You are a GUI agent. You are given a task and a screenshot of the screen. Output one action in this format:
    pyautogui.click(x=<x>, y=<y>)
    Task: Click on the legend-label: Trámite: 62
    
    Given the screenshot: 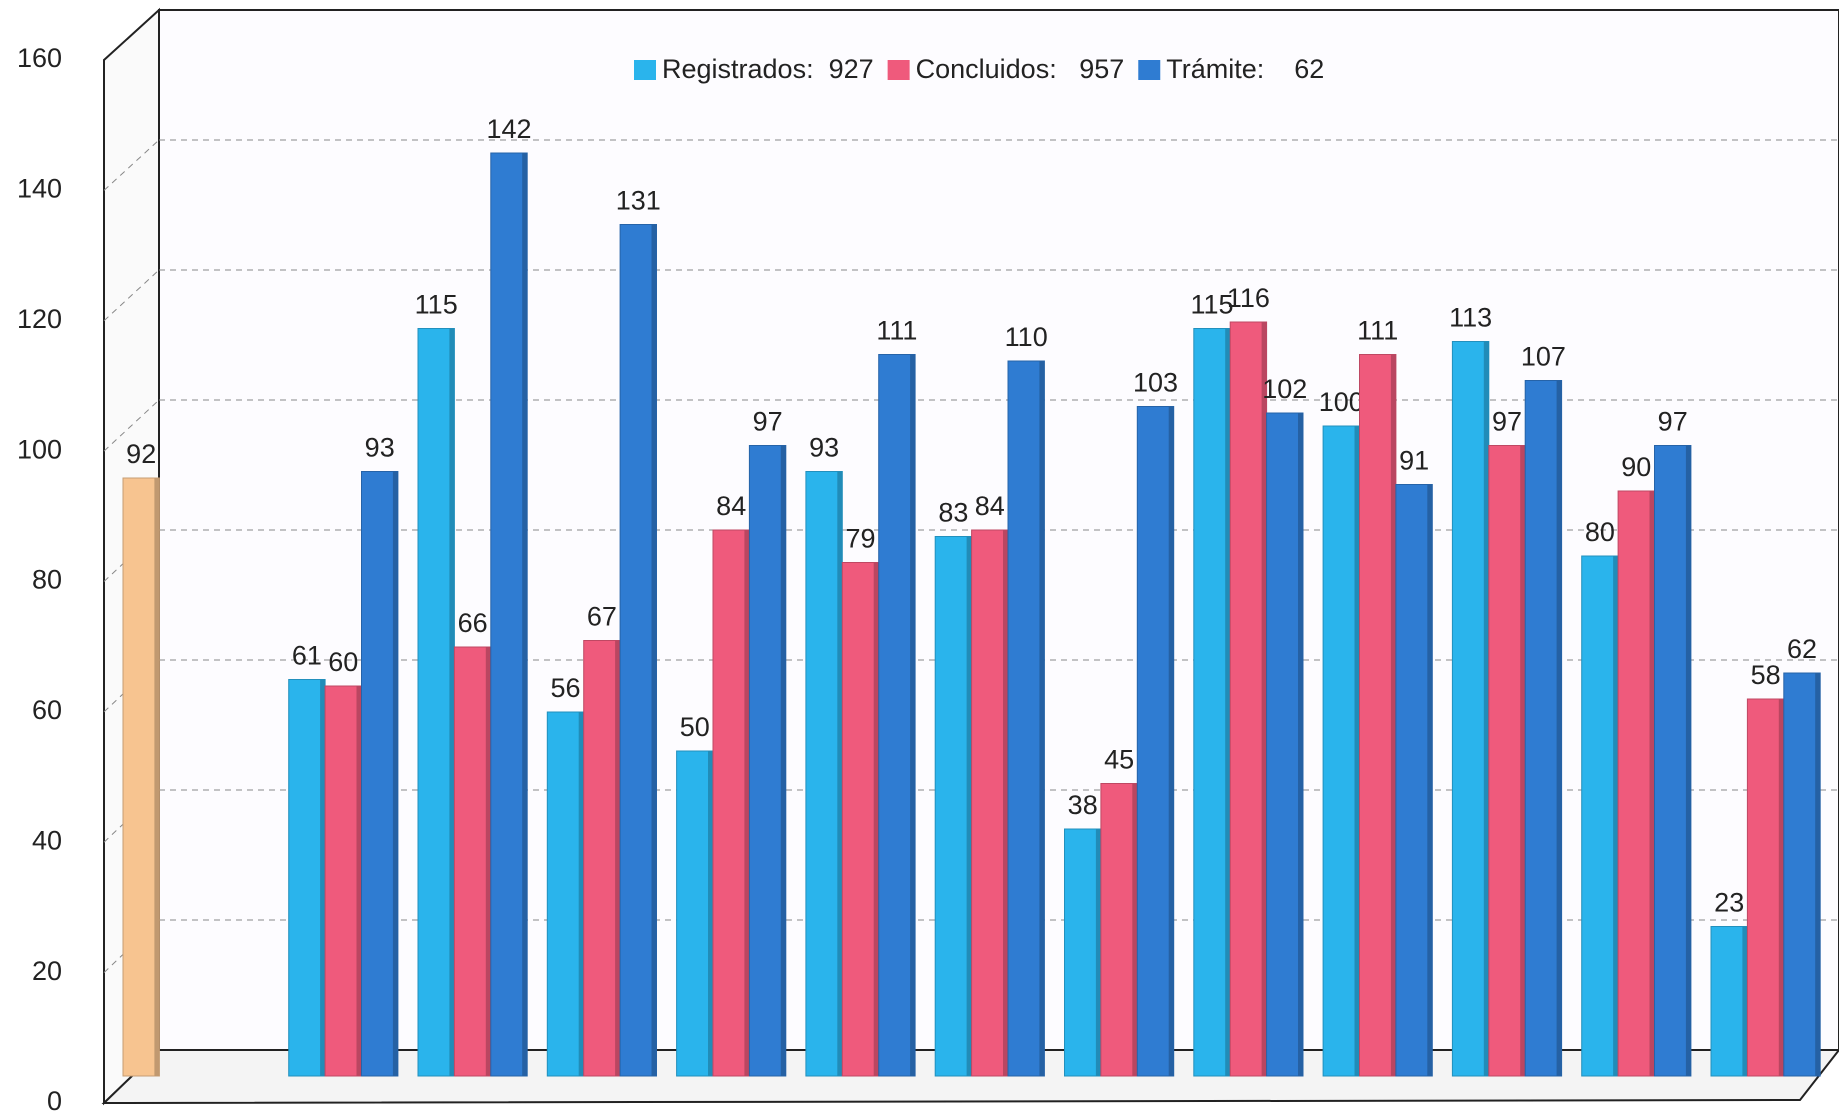 What is the action you would take?
    pyautogui.click(x=1245, y=69)
    